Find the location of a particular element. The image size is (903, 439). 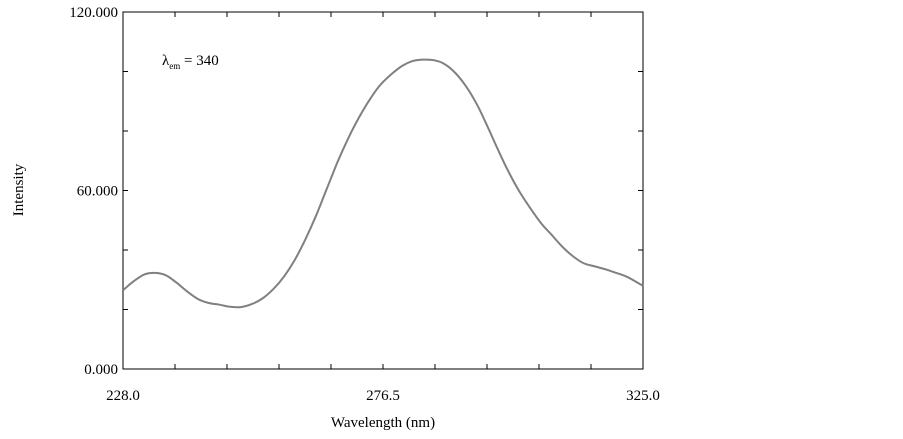

annotation-symbol: λ is located at coordinates (166, 61).